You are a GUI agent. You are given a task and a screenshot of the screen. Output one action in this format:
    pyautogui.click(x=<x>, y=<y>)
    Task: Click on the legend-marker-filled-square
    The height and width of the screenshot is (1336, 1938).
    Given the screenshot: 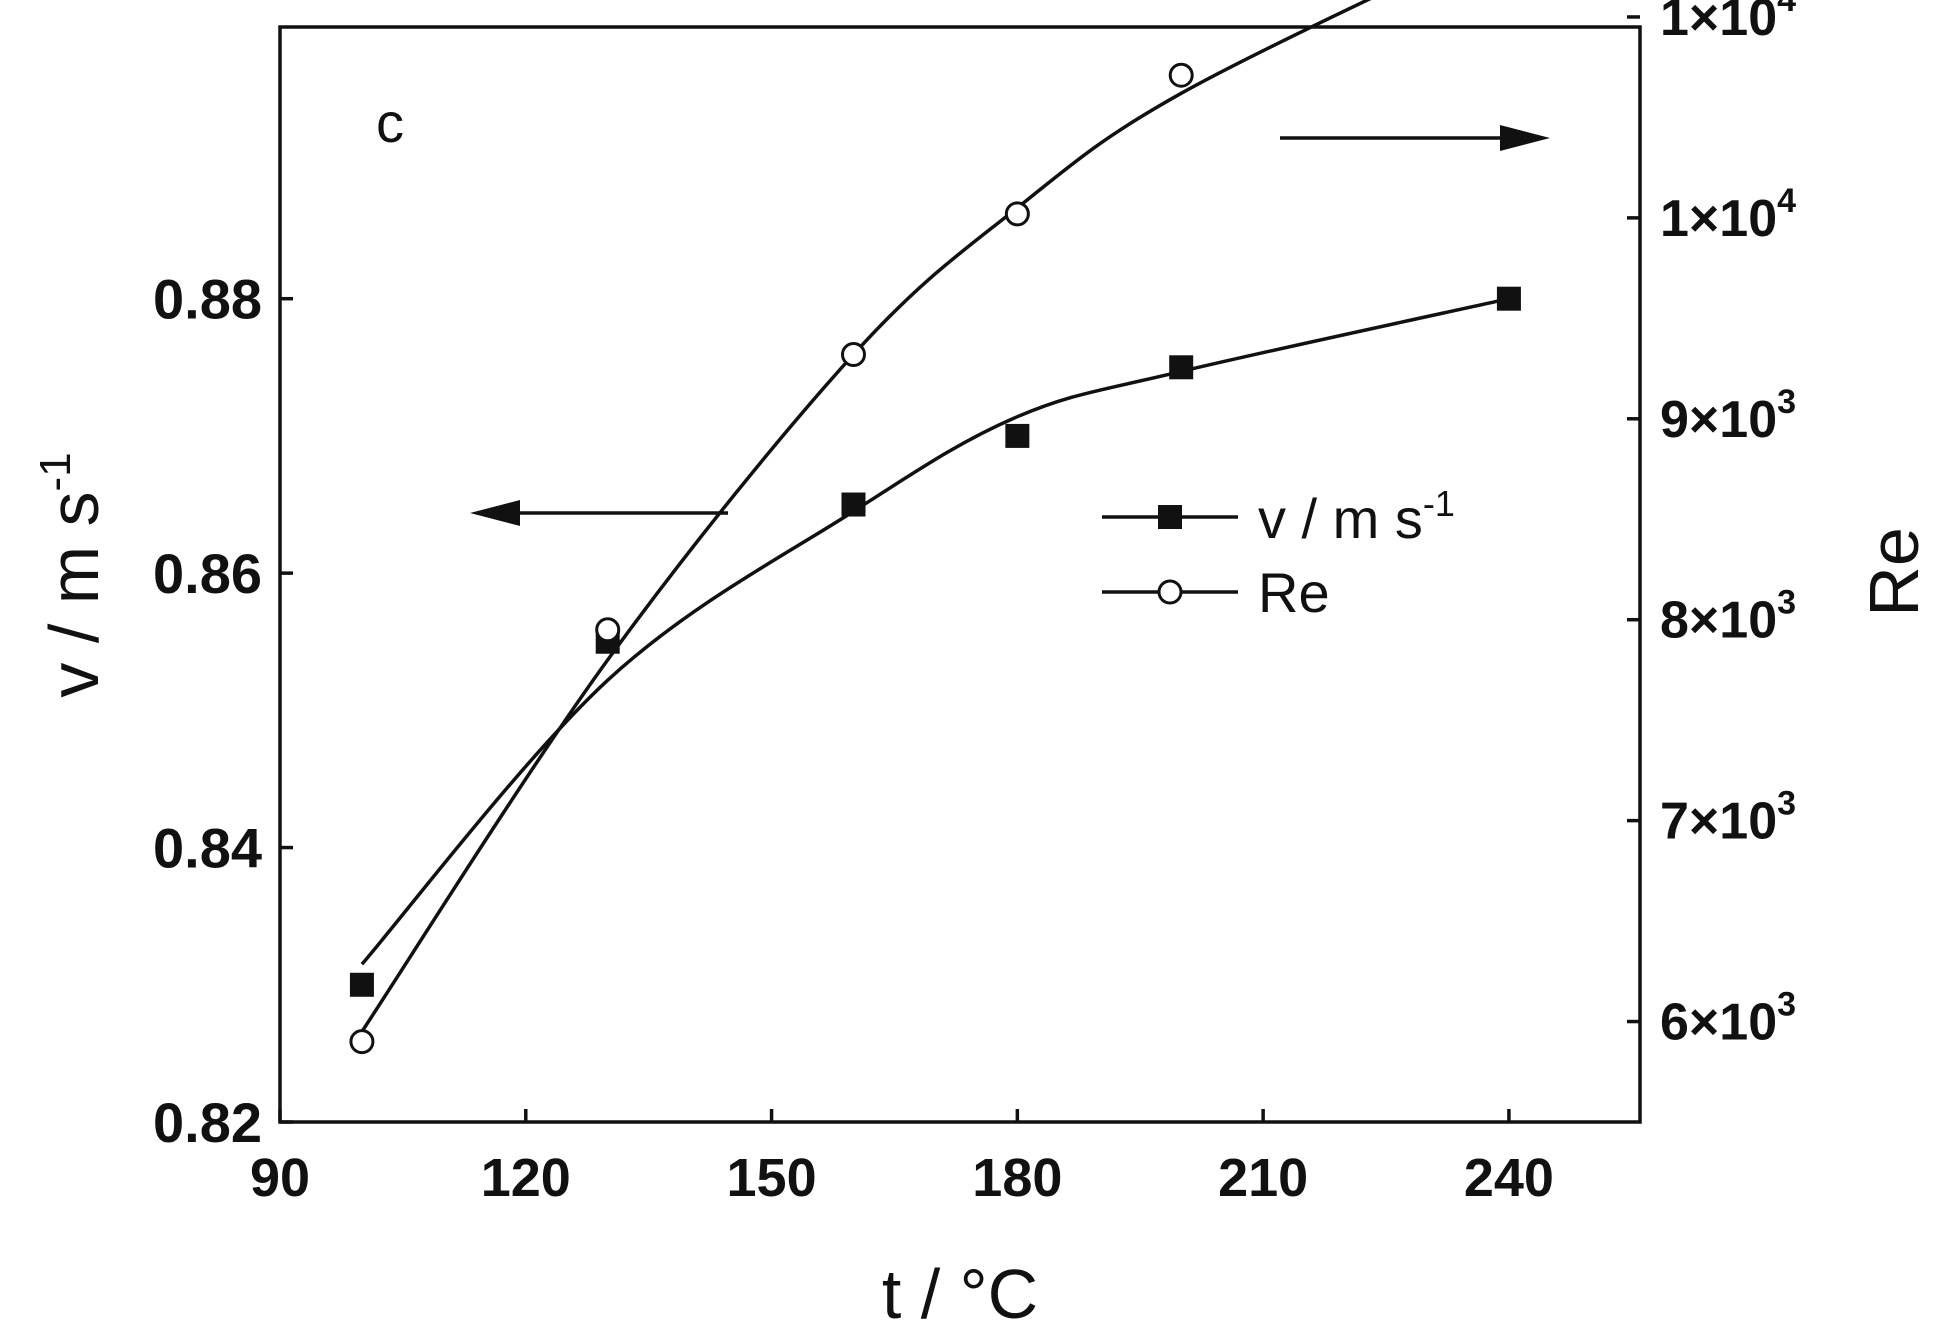 What is the action you would take?
    pyautogui.click(x=1170, y=517)
    